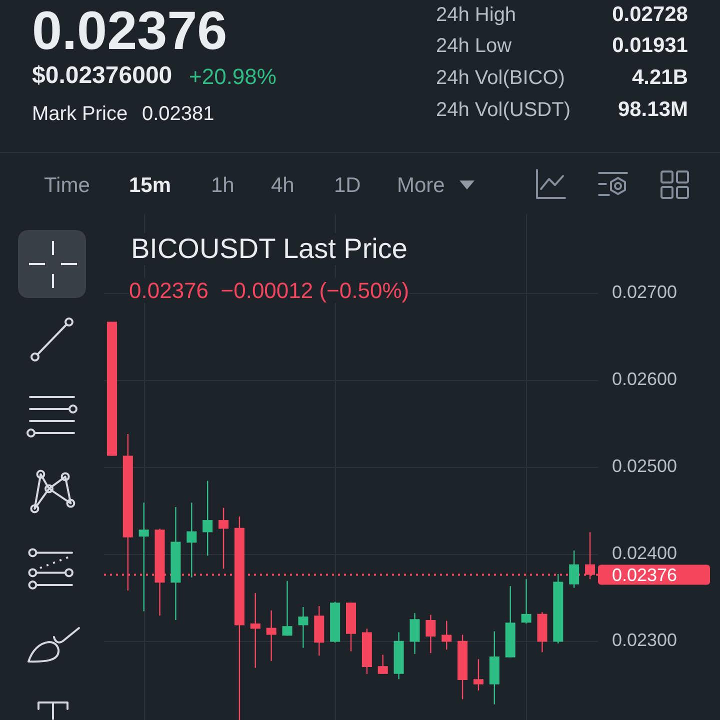 The image size is (720, 720). I want to click on text: More, so click(421, 186).